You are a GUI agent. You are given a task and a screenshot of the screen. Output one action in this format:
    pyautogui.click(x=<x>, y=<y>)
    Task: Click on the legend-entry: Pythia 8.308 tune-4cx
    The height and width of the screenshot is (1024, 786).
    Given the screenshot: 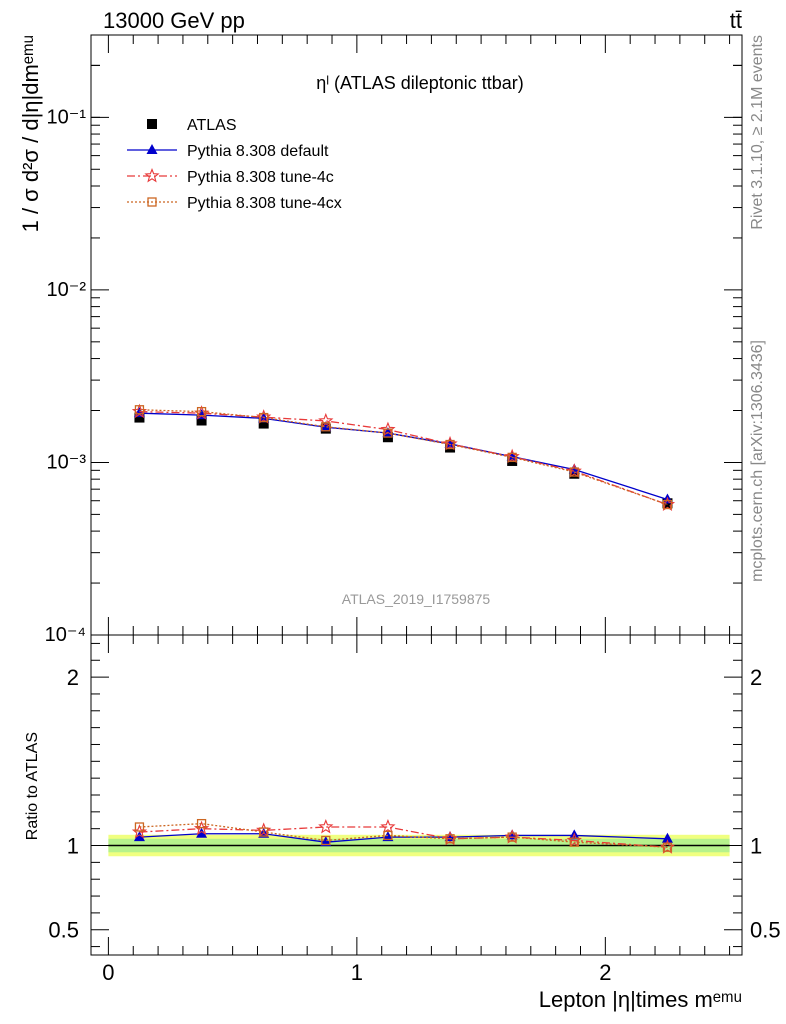 What is the action you would take?
    pyautogui.click(x=234, y=203)
    